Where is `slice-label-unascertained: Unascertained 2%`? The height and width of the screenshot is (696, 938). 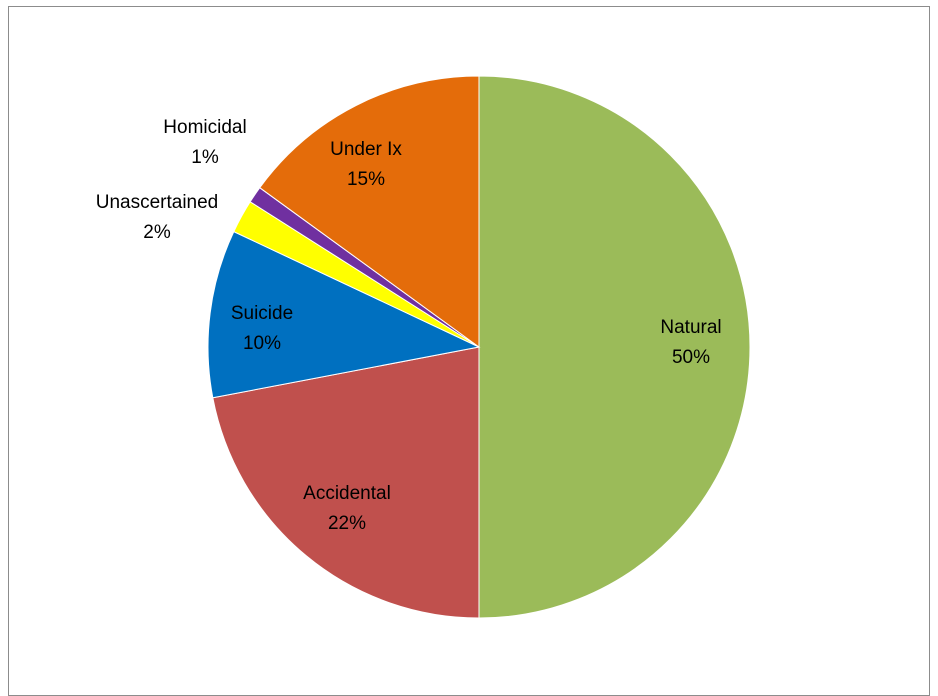 slice-label-unascertained: Unascertained 2% is located at coordinates (157, 217).